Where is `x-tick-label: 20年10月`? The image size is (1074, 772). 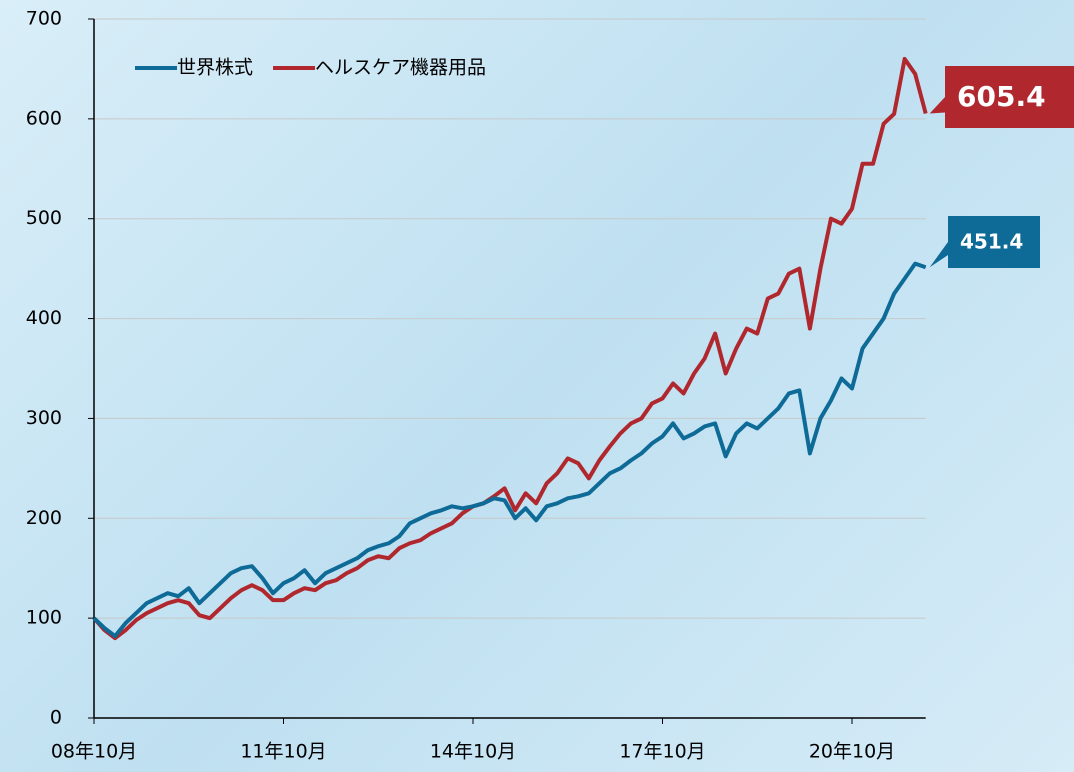 x-tick-label: 20年10月 is located at coordinates (852, 752).